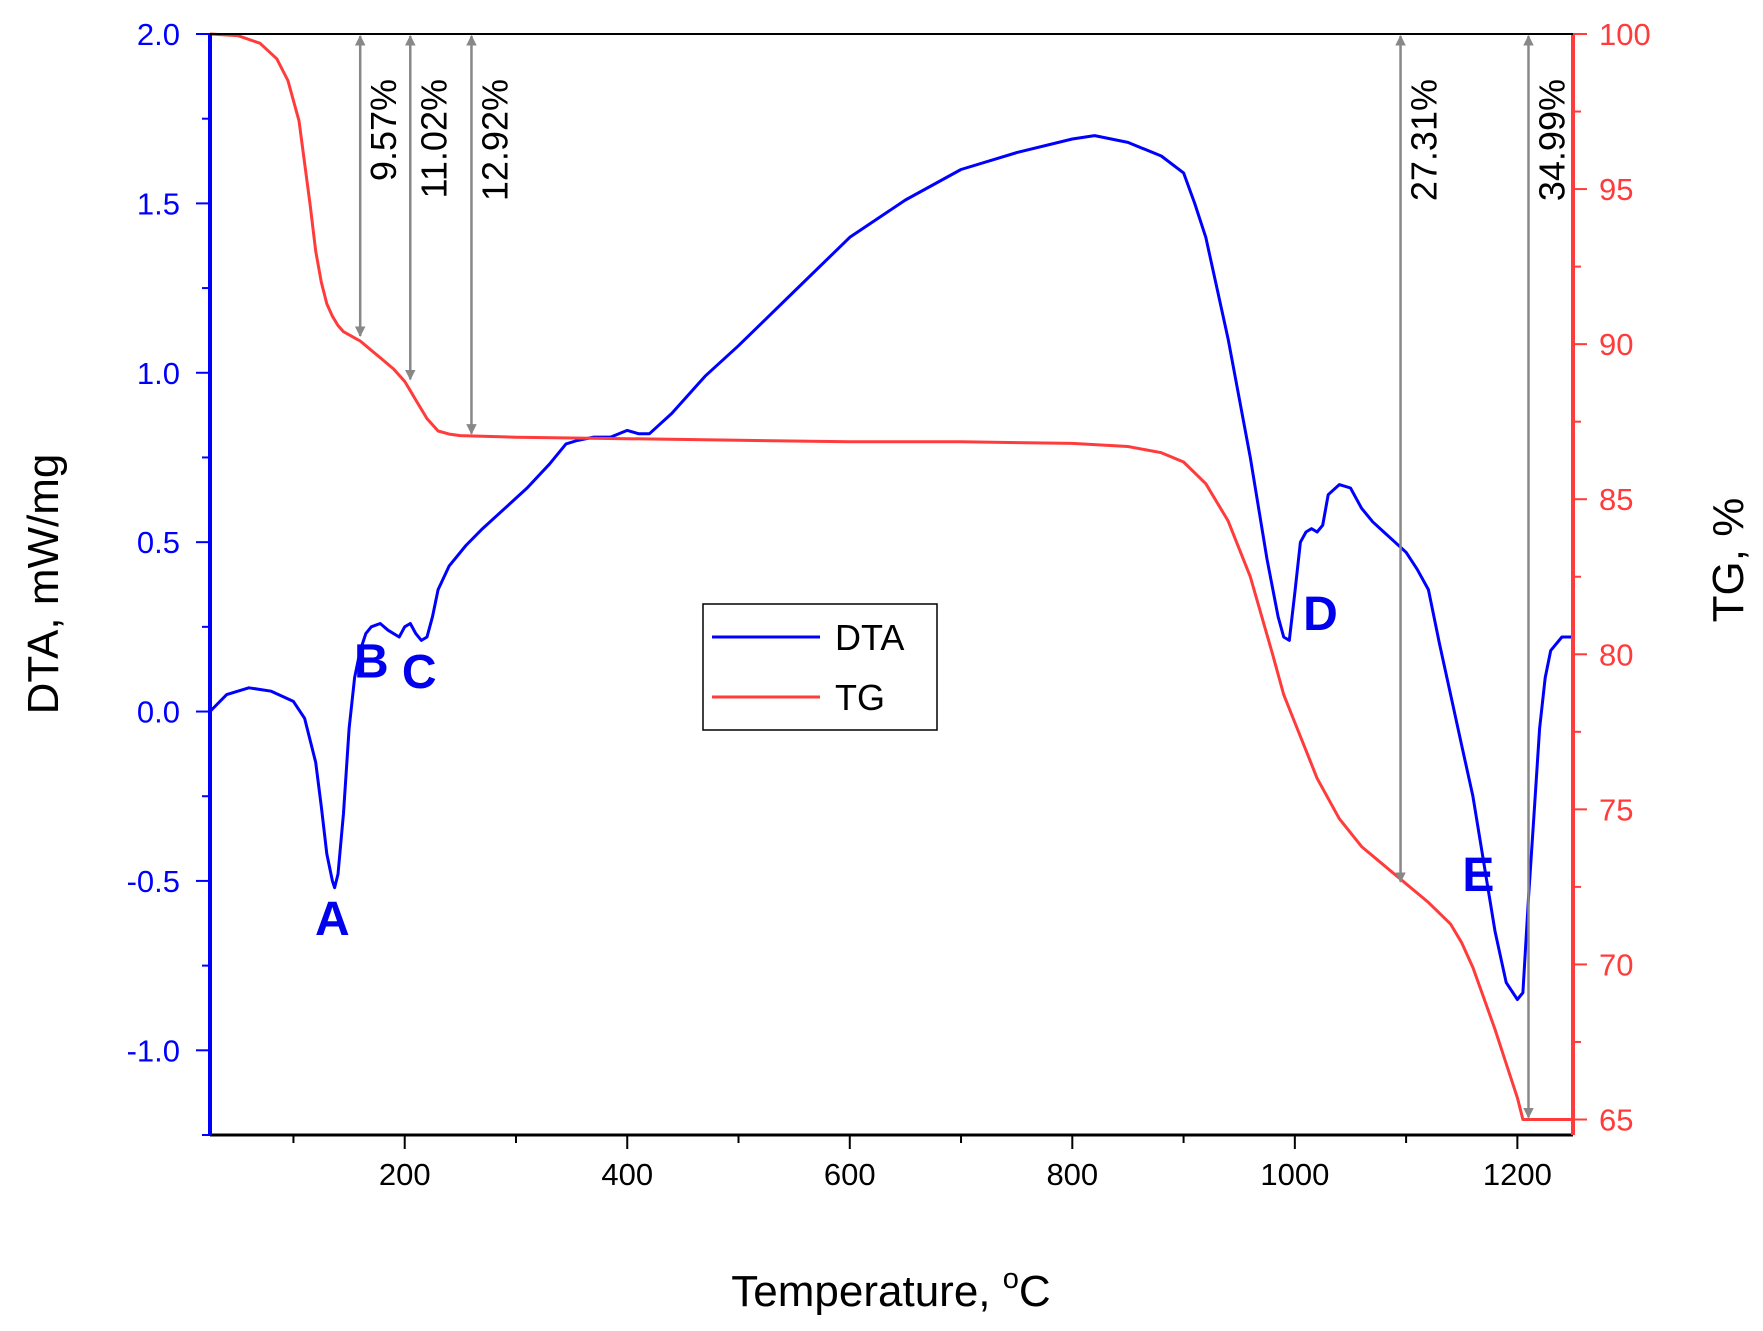 This screenshot has height=1331, width=1763. Describe the element at coordinates (1728, 560) in the screenshot. I see `y-right-axis-title: TG, %` at that location.